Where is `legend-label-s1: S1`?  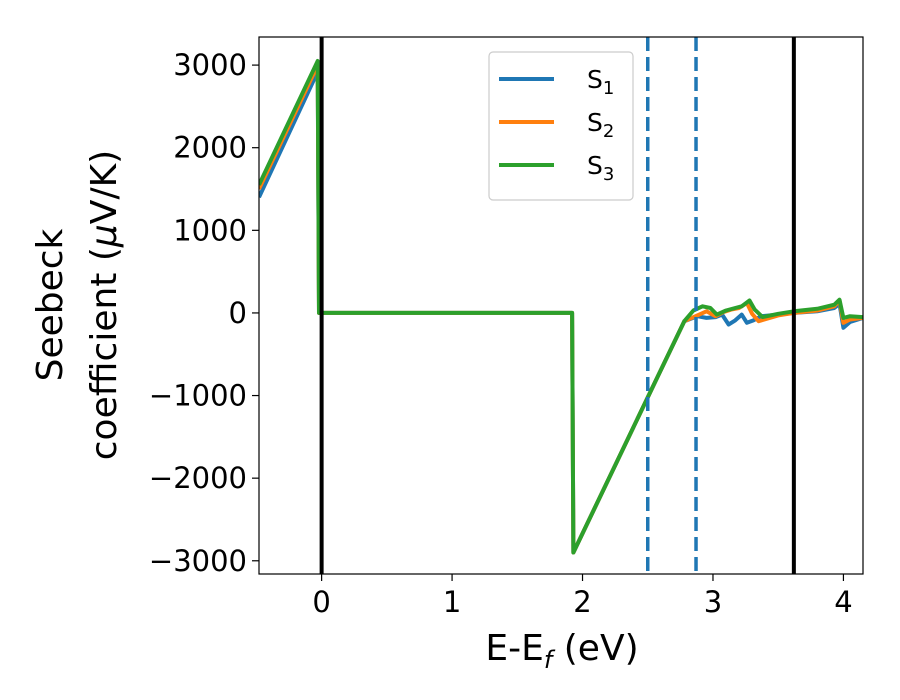
legend-label-s1: S1 is located at coordinates (600, 82).